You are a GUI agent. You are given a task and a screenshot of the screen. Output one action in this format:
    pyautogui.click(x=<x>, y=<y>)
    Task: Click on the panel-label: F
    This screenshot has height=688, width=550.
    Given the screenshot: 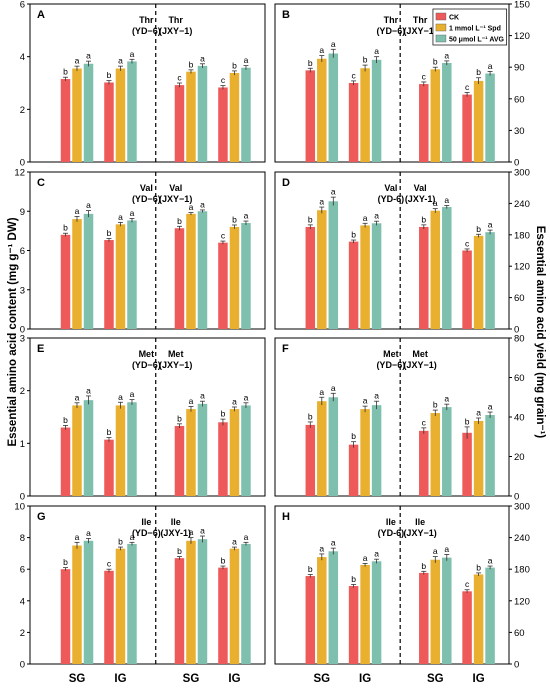 What is the action you would take?
    pyautogui.click(x=285, y=349)
    